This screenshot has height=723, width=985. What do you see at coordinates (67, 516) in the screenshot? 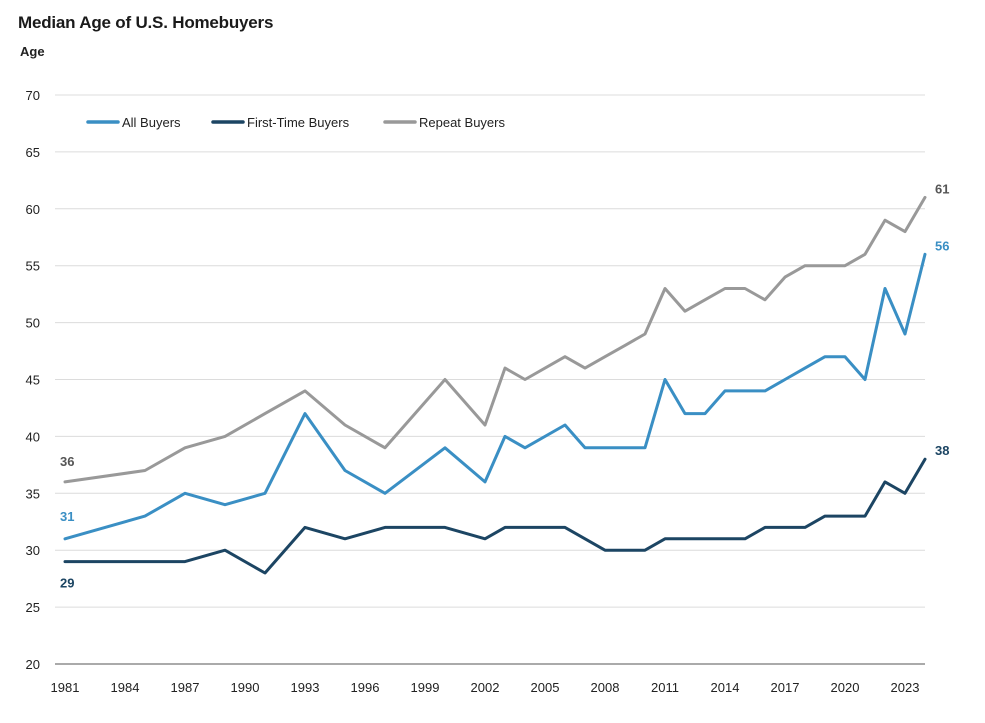
I see `start-data-label: 31` at bounding box center [67, 516].